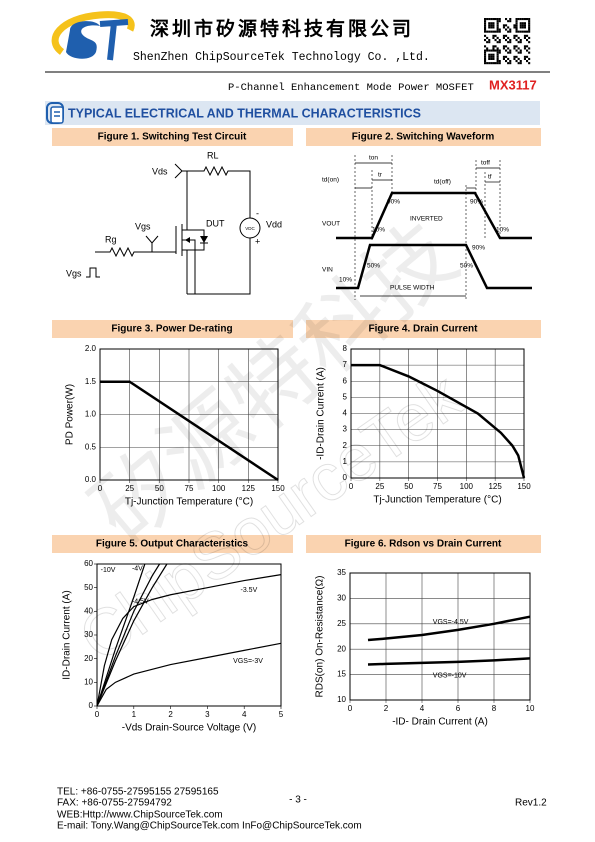 The width and height of the screenshot is (595, 842). What do you see at coordinates (249, 590) in the screenshot?
I see `series-label: -3.5V` at bounding box center [249, 590].